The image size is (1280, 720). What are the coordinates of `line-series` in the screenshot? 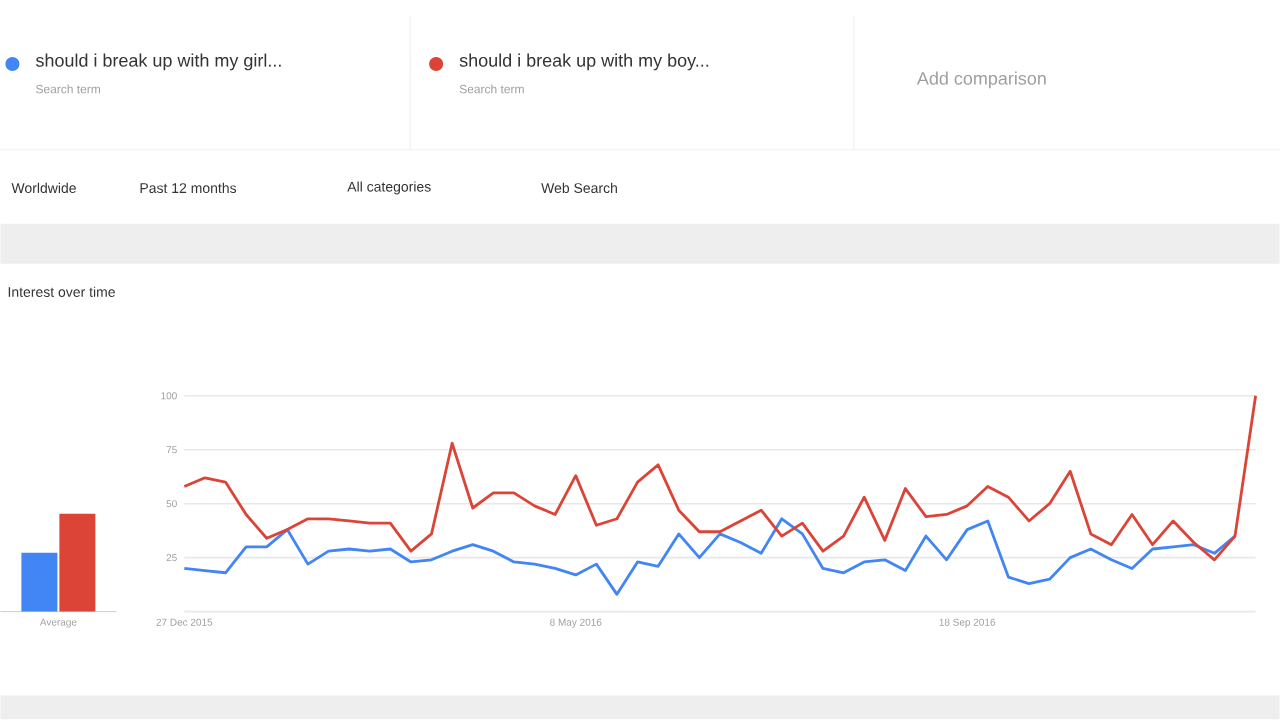 It's located at (709, 556).